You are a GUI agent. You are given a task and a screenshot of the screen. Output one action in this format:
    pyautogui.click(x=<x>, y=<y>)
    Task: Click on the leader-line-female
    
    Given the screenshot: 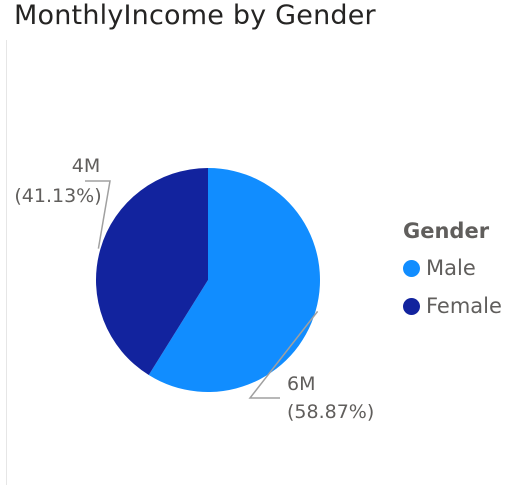 What is the action you would take?
    pyautogui.click(x=98, y=214)
    